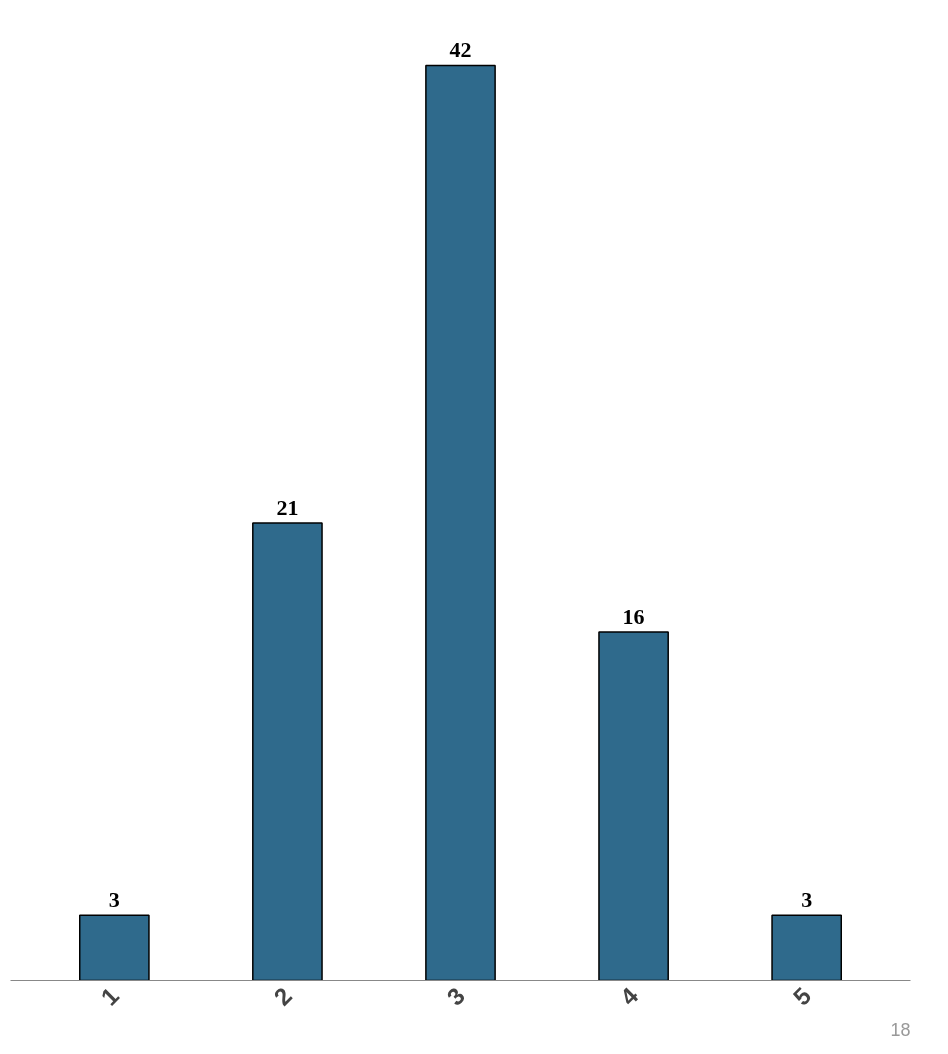 Image resolution: width=948 pixels, height=1054 pixels. Describe the element at coordinates (460, 50) in the screenshot. I see `data-label: 42` at that location.